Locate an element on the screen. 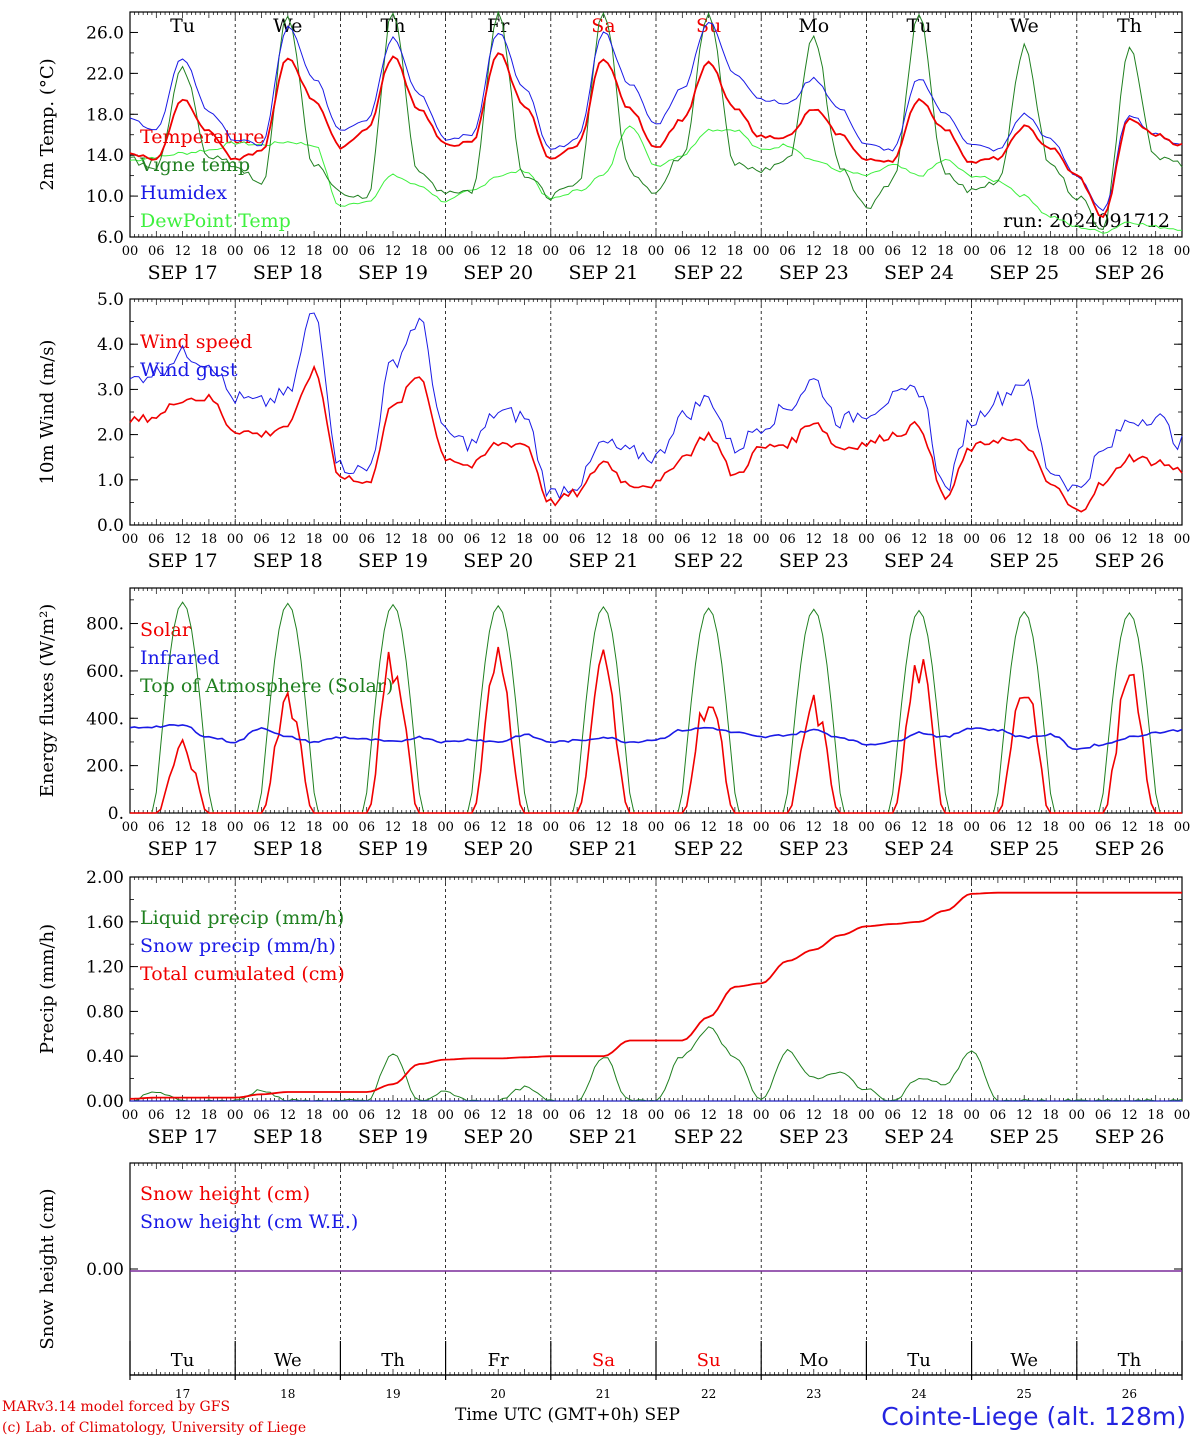 The image size is (1194, 1440). legend-entry: Vigne temp is located at coordinates (194, 165).